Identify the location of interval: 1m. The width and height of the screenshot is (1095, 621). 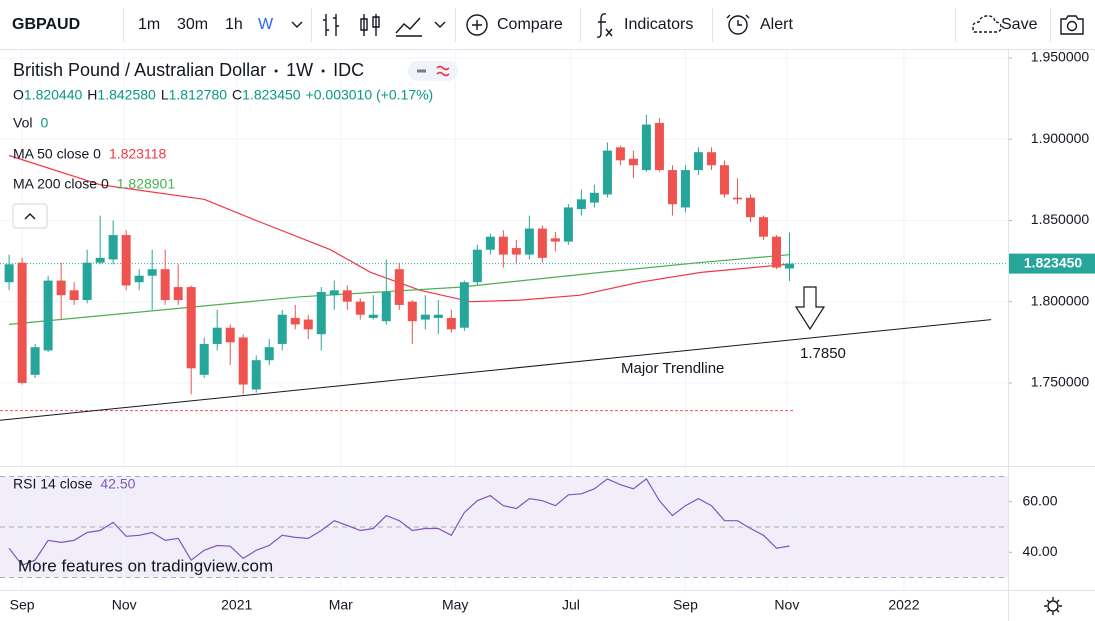
(149, 24).